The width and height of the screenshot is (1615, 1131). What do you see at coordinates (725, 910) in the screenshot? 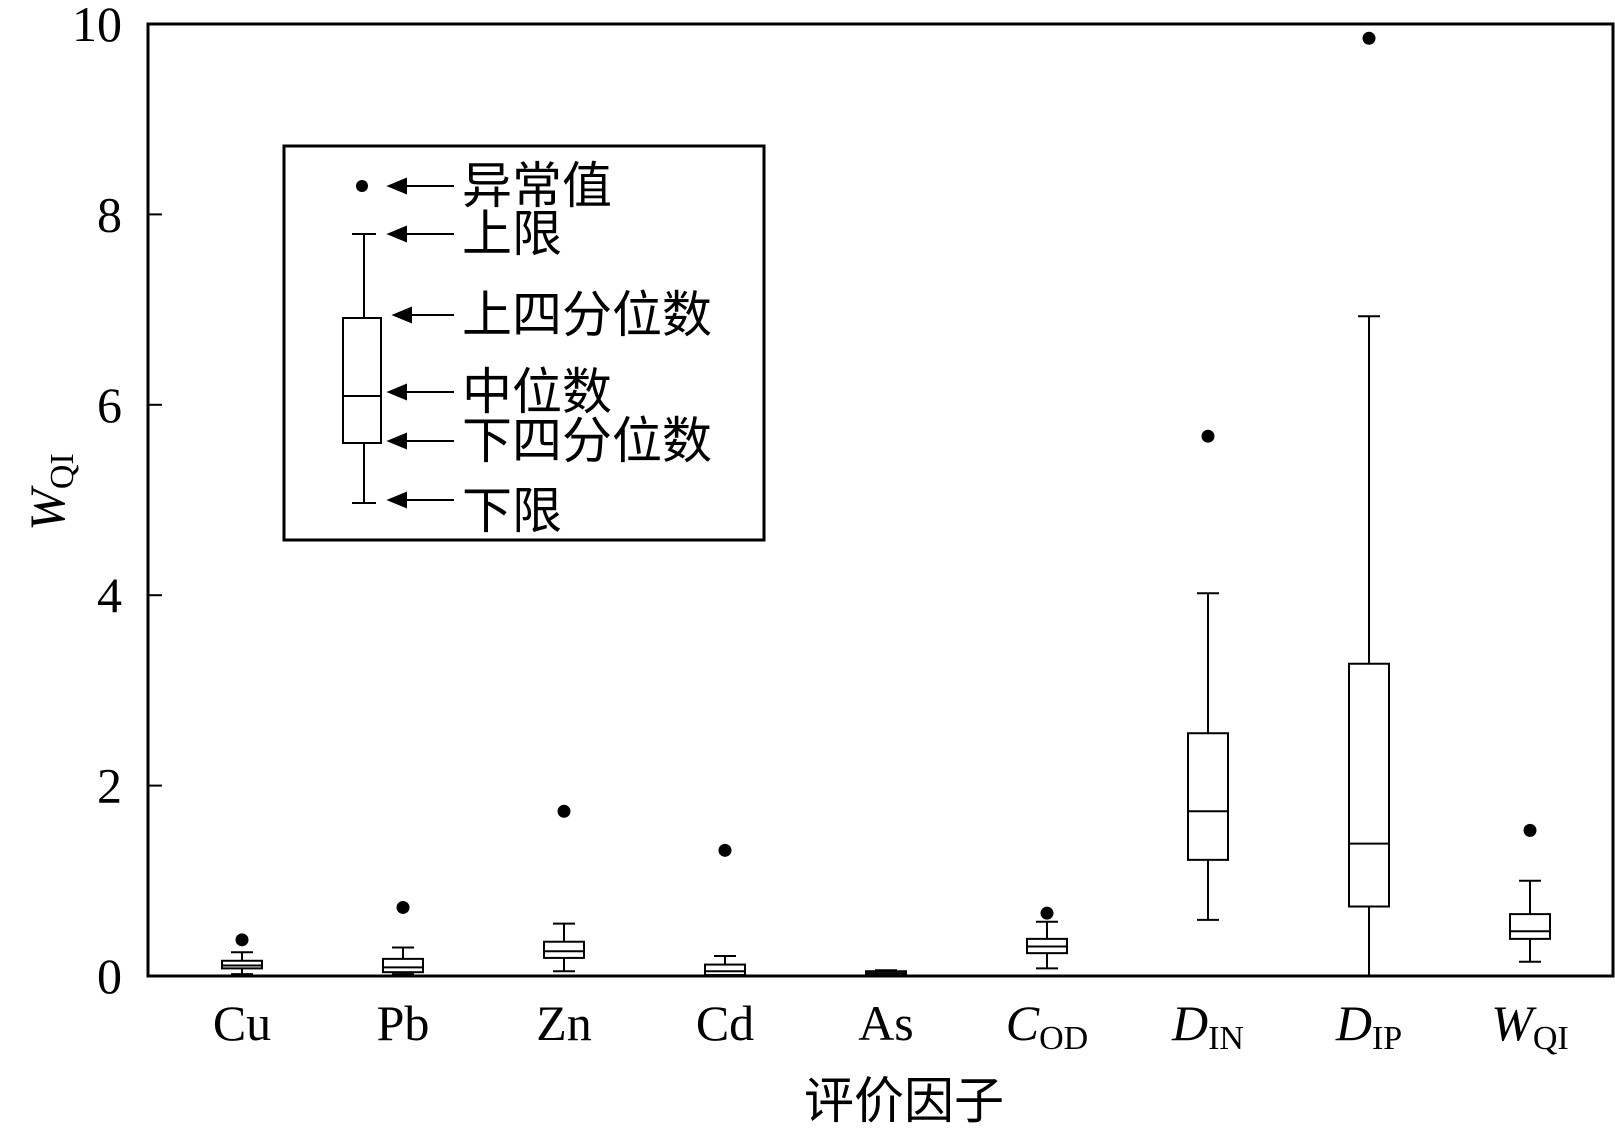
I see `box-Cd` at bounding box center [725, 910].